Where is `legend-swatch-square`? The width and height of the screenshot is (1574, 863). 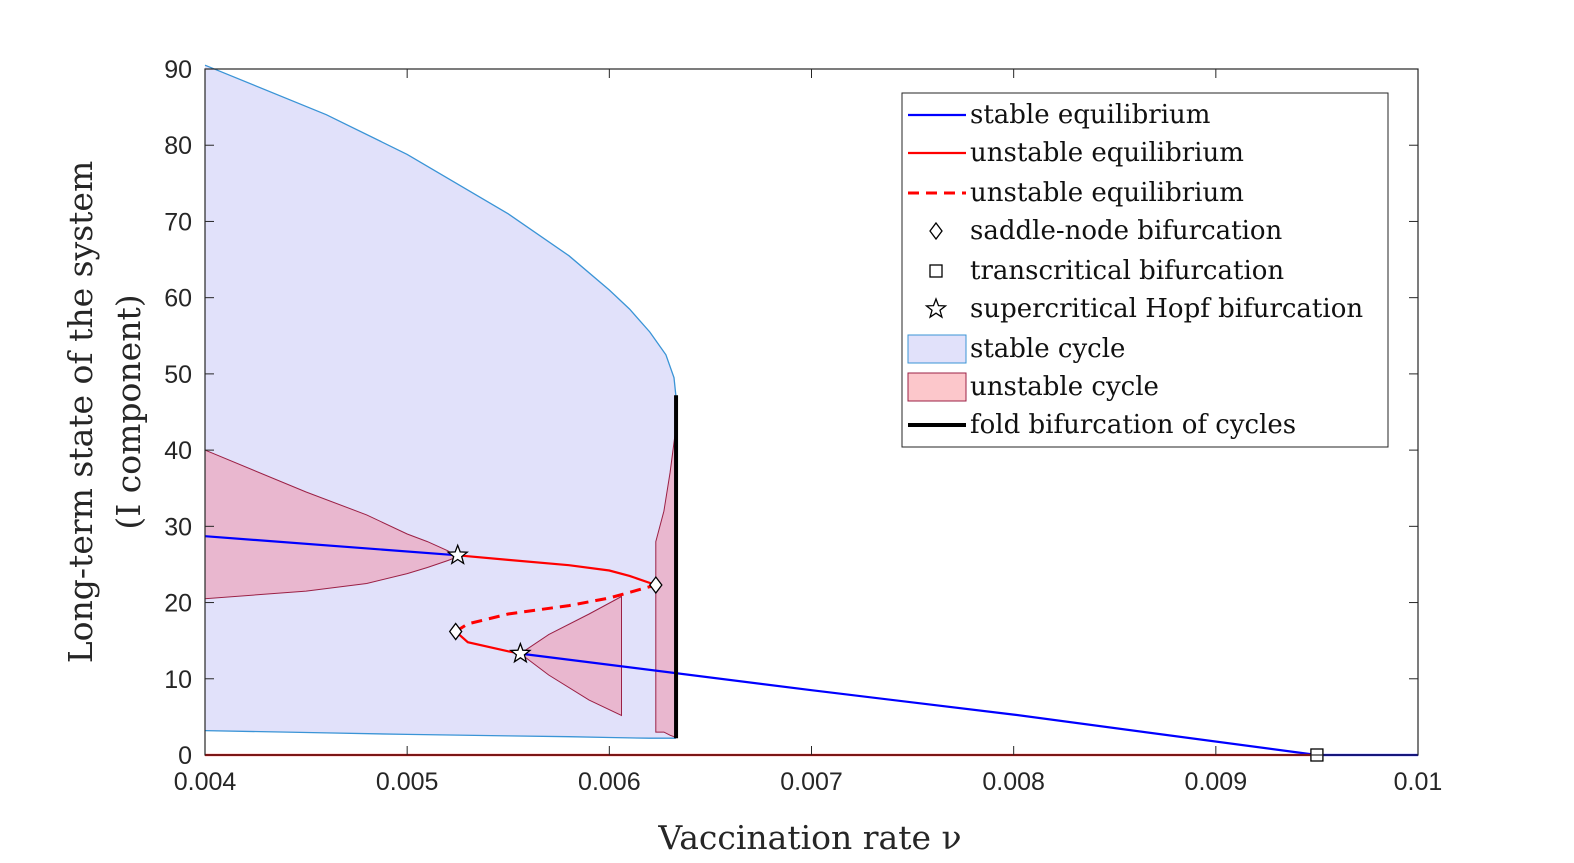
legend-swatch-square is located at coordinates (936, 271).